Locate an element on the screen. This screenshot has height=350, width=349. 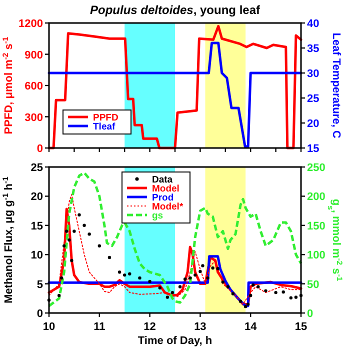
x-tick-label: 12 is located at coordinates (150, 327).